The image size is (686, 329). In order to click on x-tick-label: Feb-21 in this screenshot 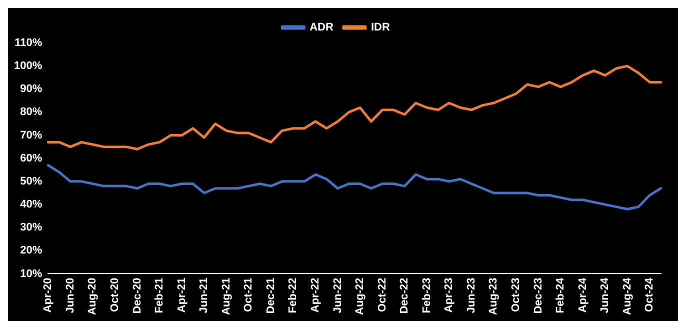, I will do `click(160, 296)`.